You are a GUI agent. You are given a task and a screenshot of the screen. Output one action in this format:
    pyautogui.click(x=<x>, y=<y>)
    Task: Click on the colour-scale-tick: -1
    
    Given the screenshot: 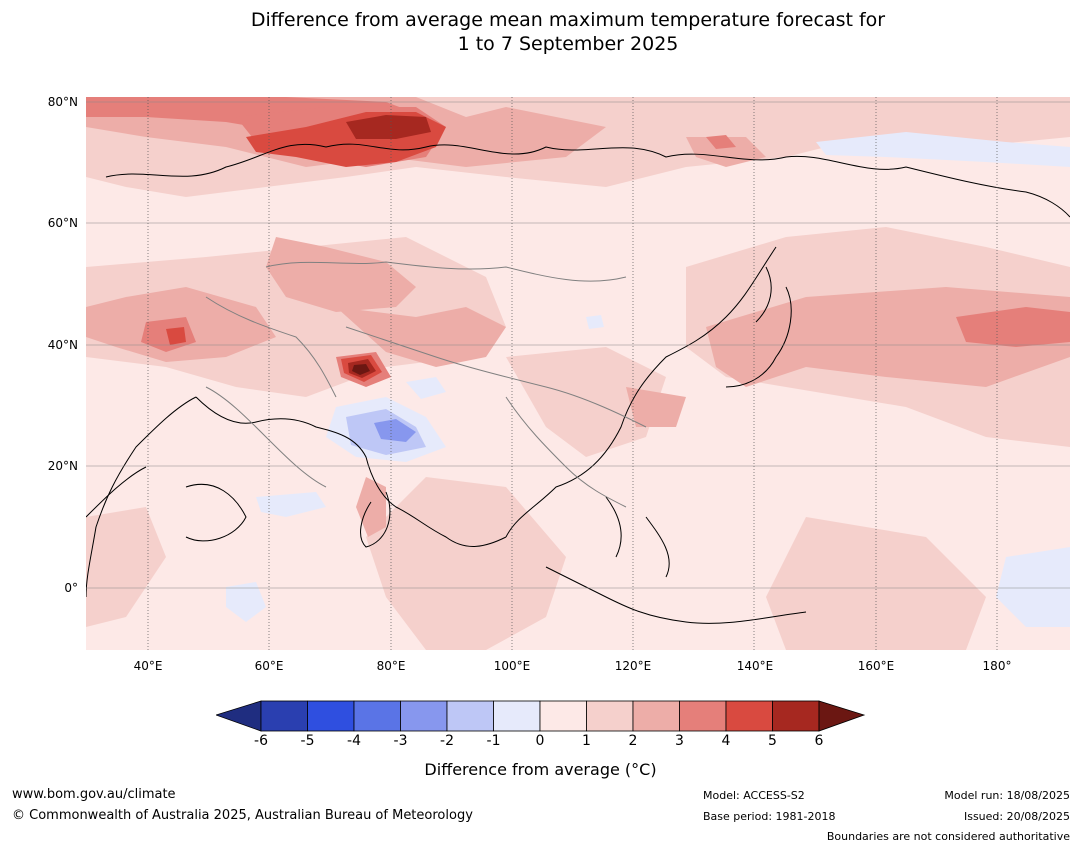 What is the action you would take?
    pyautogui.click(x=493, y=741)
    